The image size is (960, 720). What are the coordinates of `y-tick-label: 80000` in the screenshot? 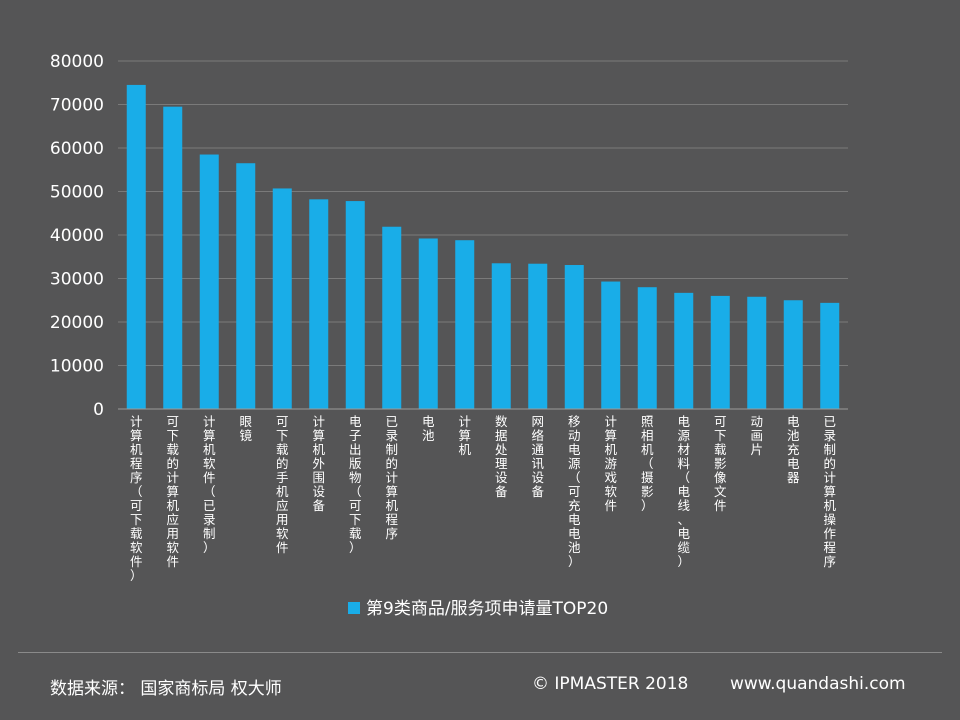 It's located at (77, 62).